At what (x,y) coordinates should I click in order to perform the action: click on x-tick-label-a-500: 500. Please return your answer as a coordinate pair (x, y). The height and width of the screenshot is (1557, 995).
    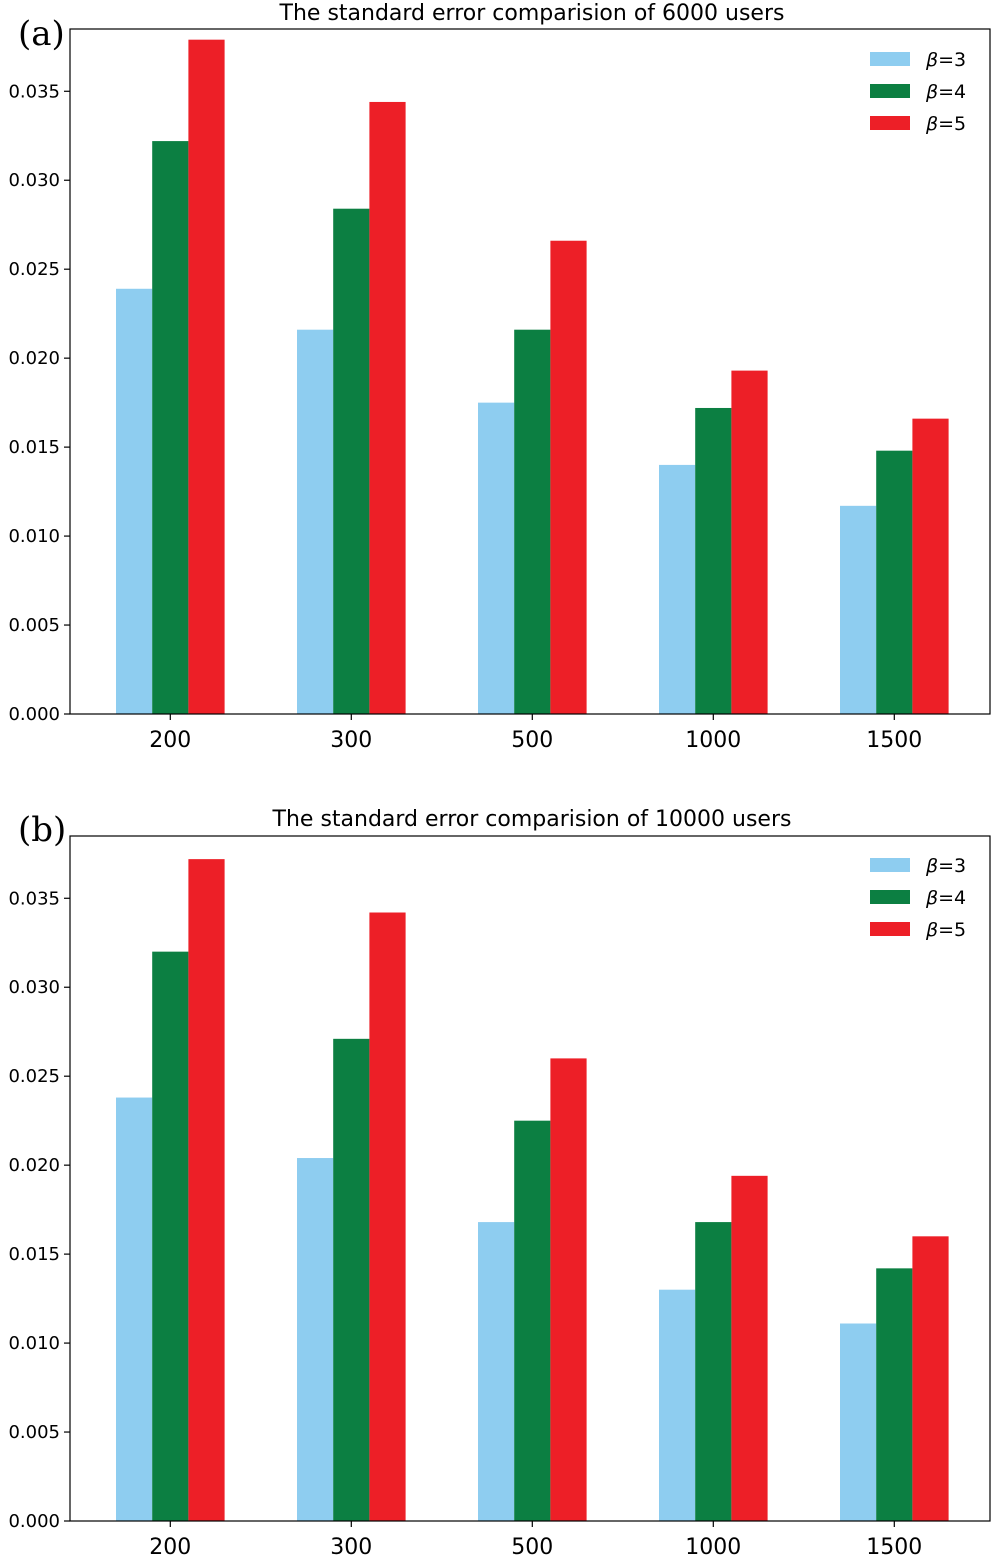
    Looking at the image, I should click on (532, 740).